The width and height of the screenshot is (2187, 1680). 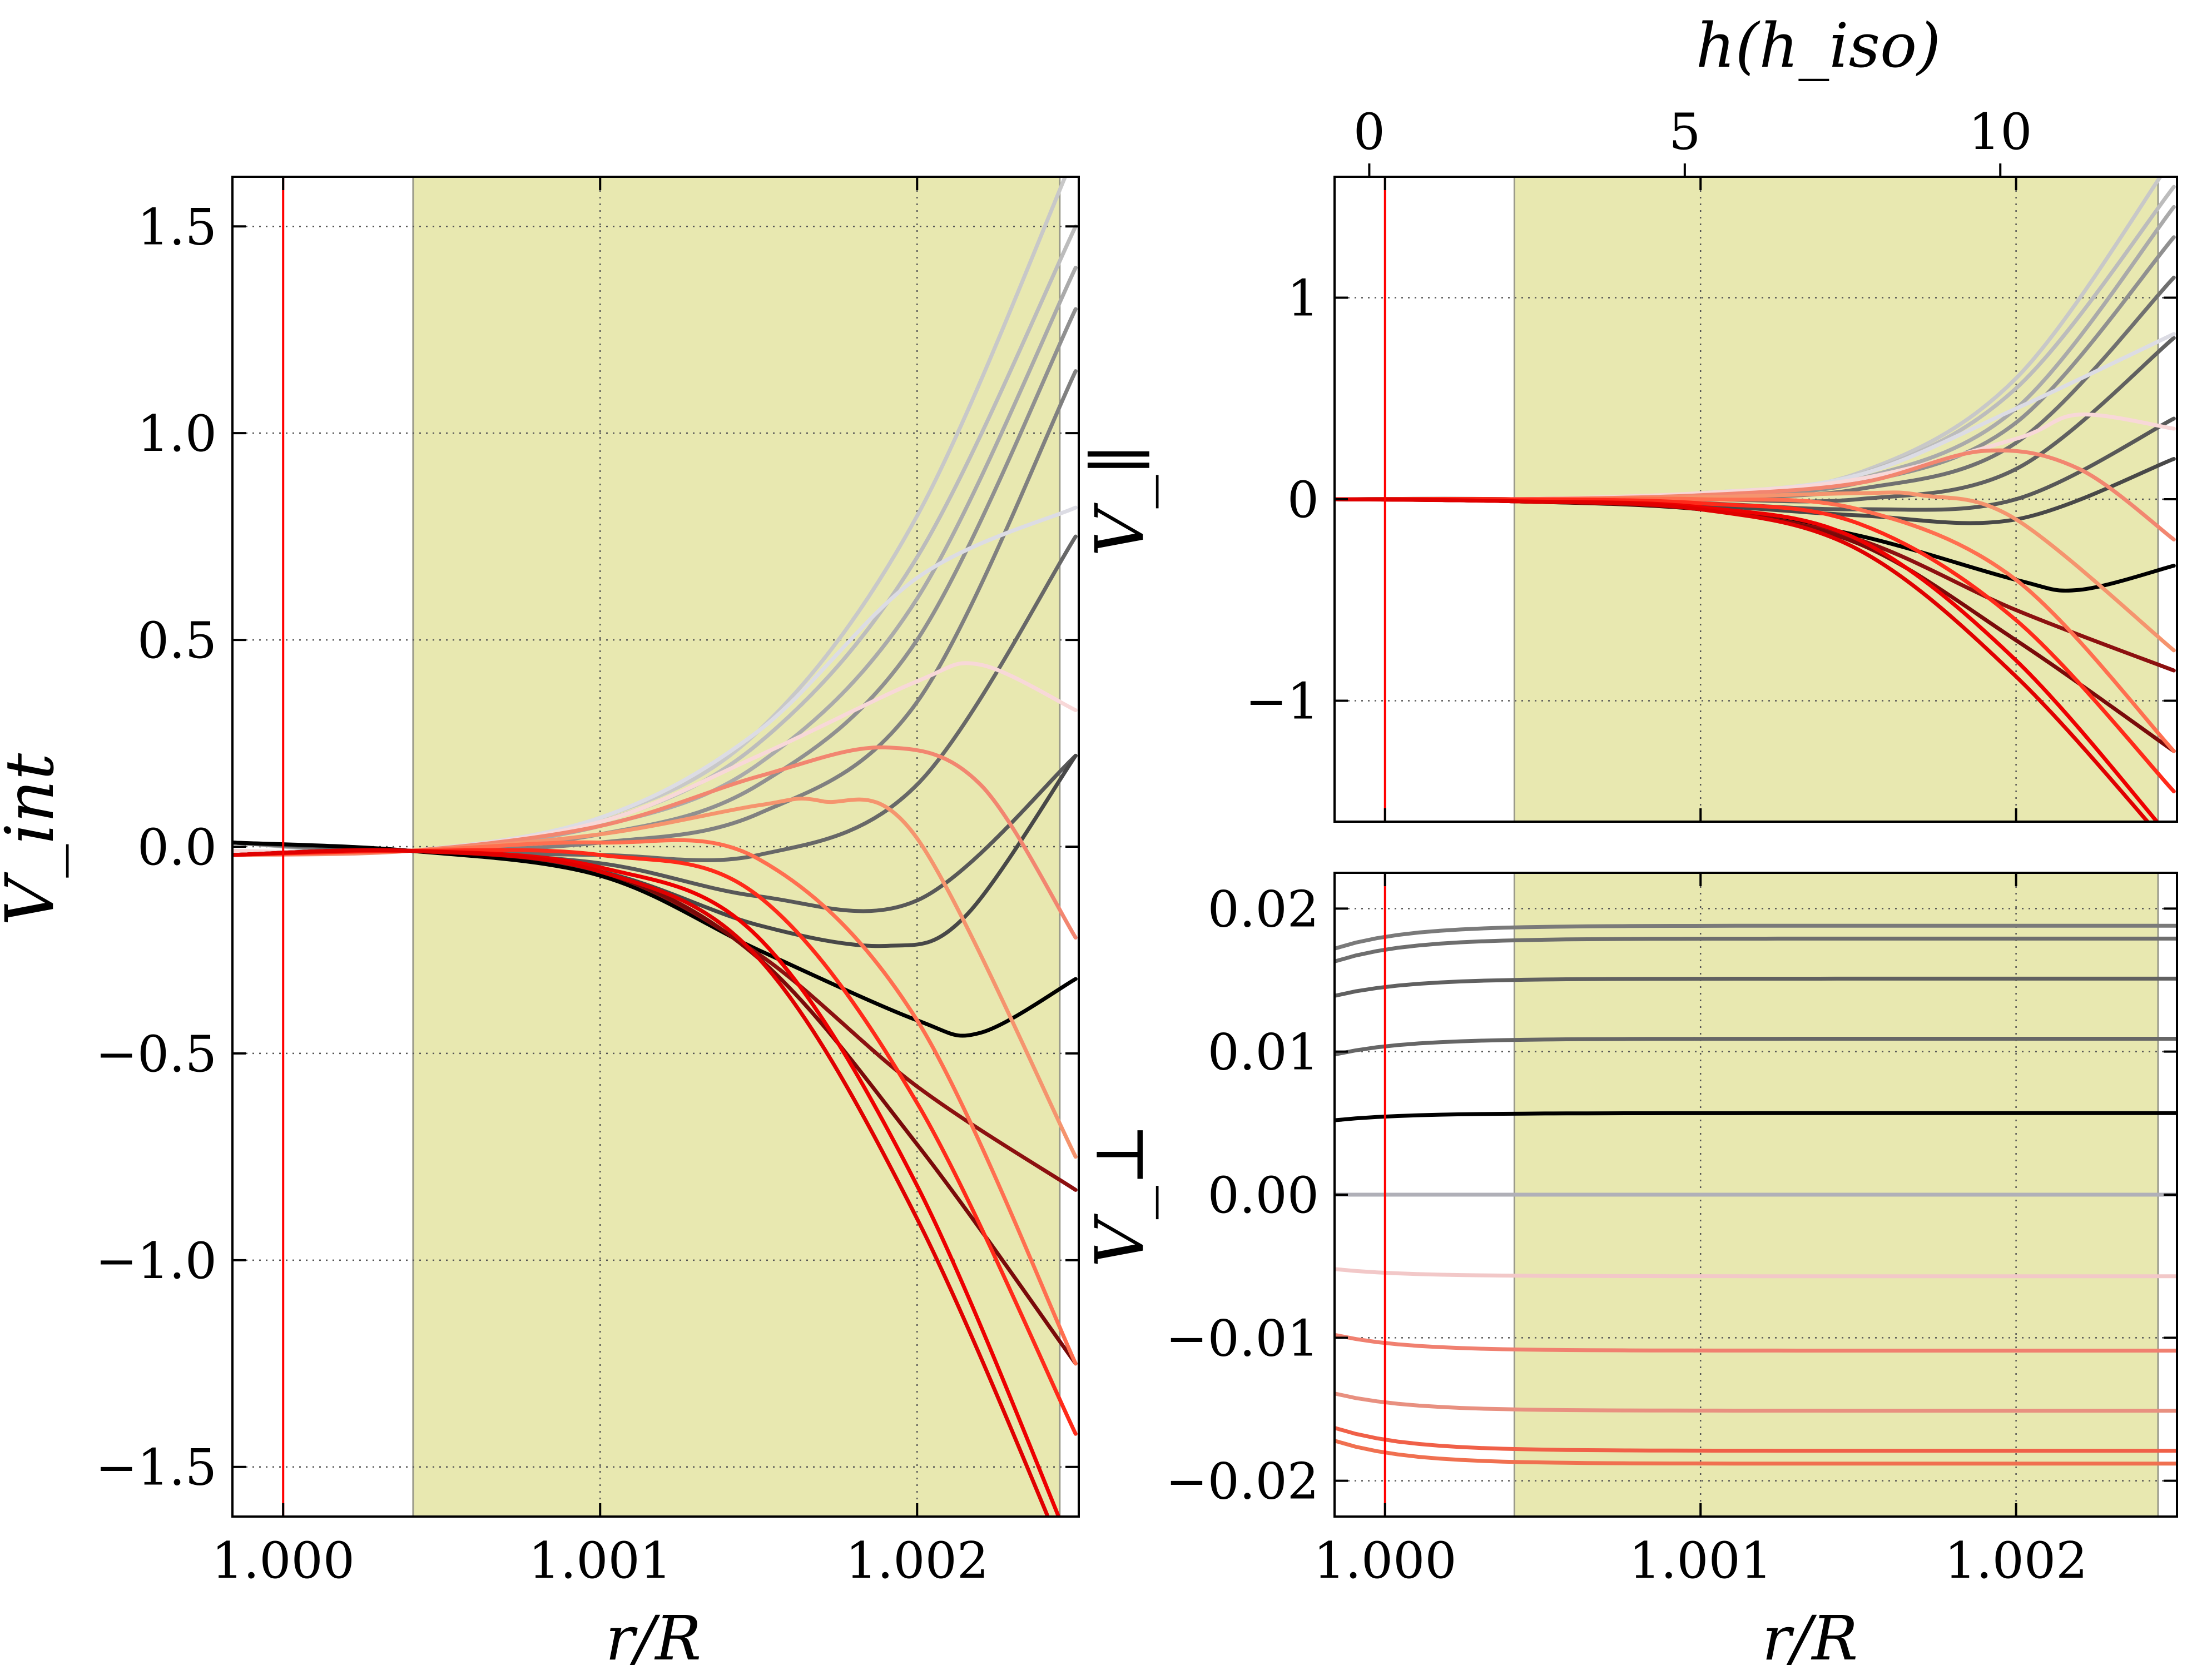 I want to click on vperp-x-axis-label: r/R, so click(x=1810, y=1638).